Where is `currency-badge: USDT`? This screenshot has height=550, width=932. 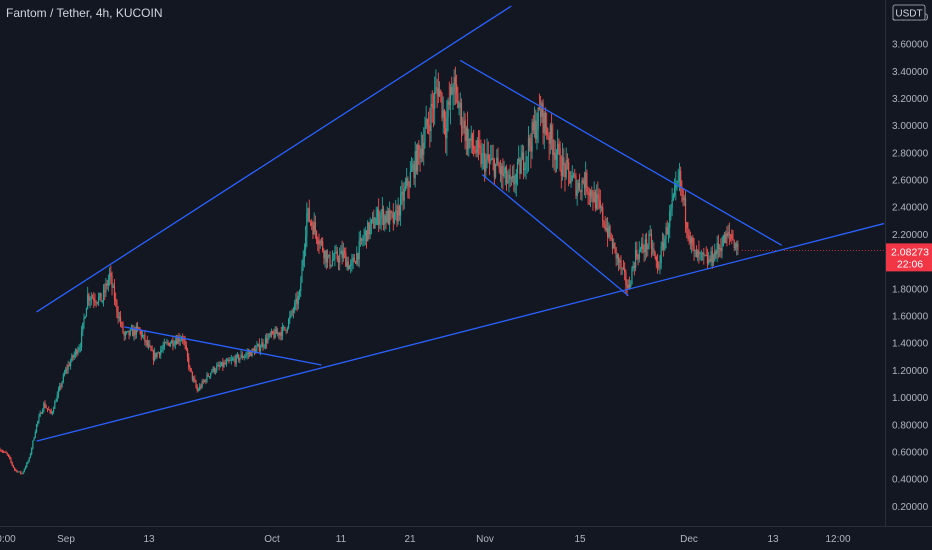 currency-badge: USDT is located at coordinates (909, 12).